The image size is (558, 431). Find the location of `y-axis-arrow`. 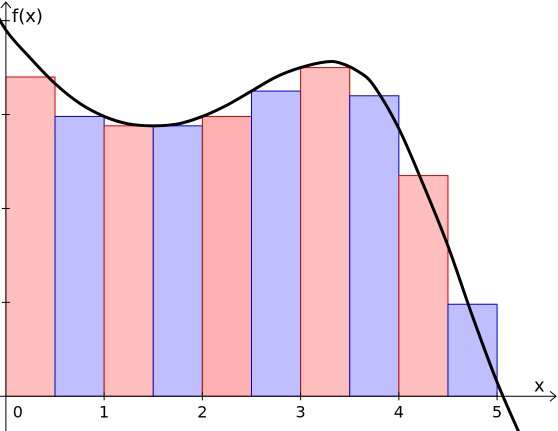

y-axis-arrow is located at coordinates (6, 5).